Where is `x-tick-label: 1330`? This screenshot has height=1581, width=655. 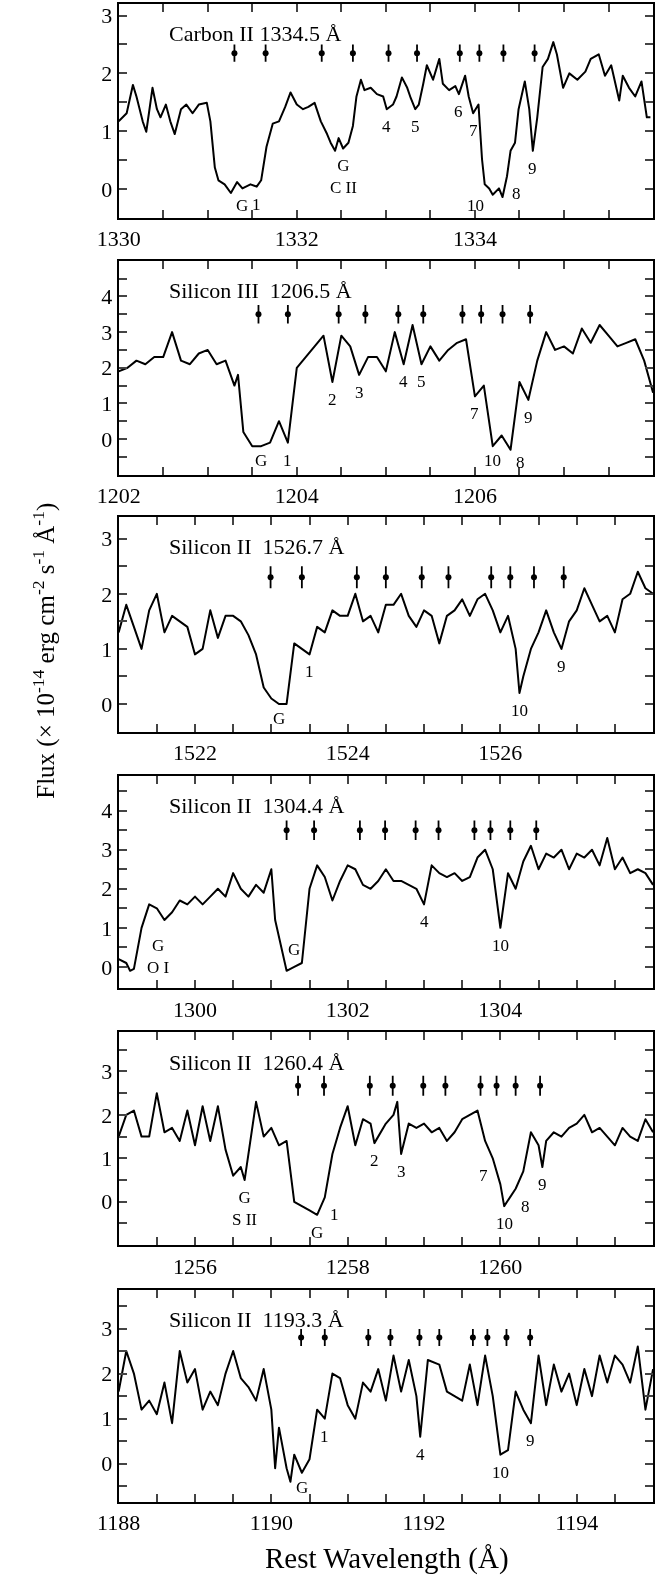 x-tick-label: 1330 is located at coordinates (118, 239).